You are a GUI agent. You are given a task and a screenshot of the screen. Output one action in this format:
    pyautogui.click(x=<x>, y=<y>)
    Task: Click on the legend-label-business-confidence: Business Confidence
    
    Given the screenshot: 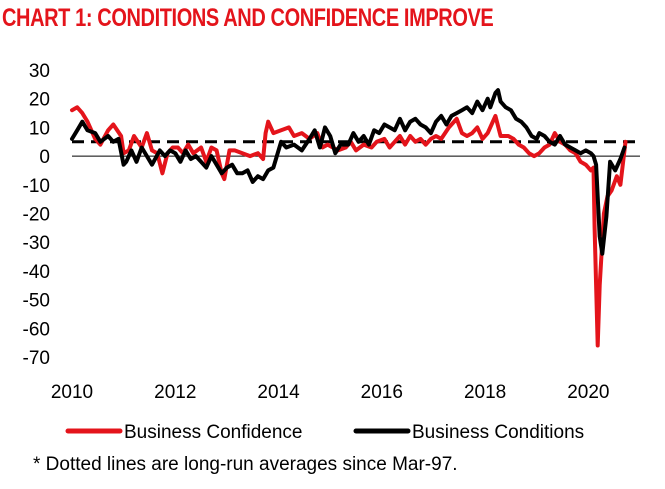 What is the action you would take?
    pyautogui.click(x=213, y=432)
    